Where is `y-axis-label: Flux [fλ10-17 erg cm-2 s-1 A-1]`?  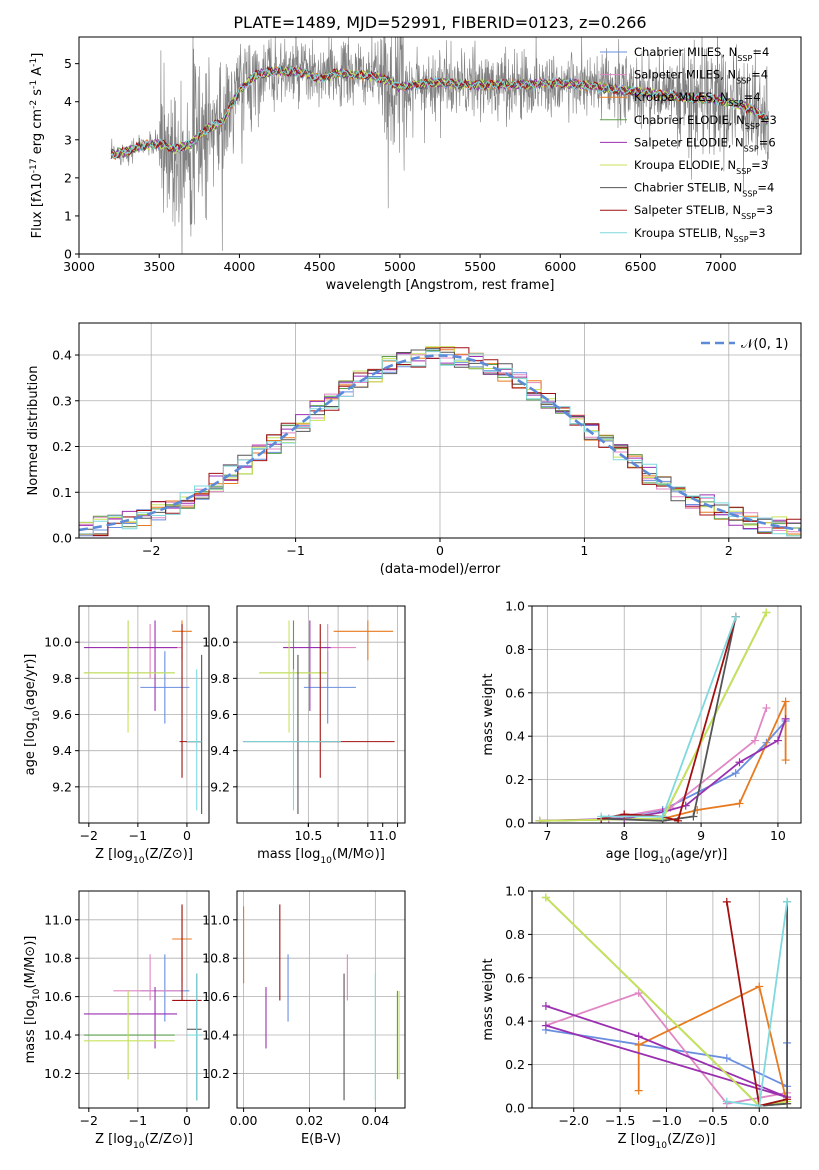
y-axis-label: Flux [fλ10-17 erg cm-2 s-1 A-1] is located at coordinates (37, 146).